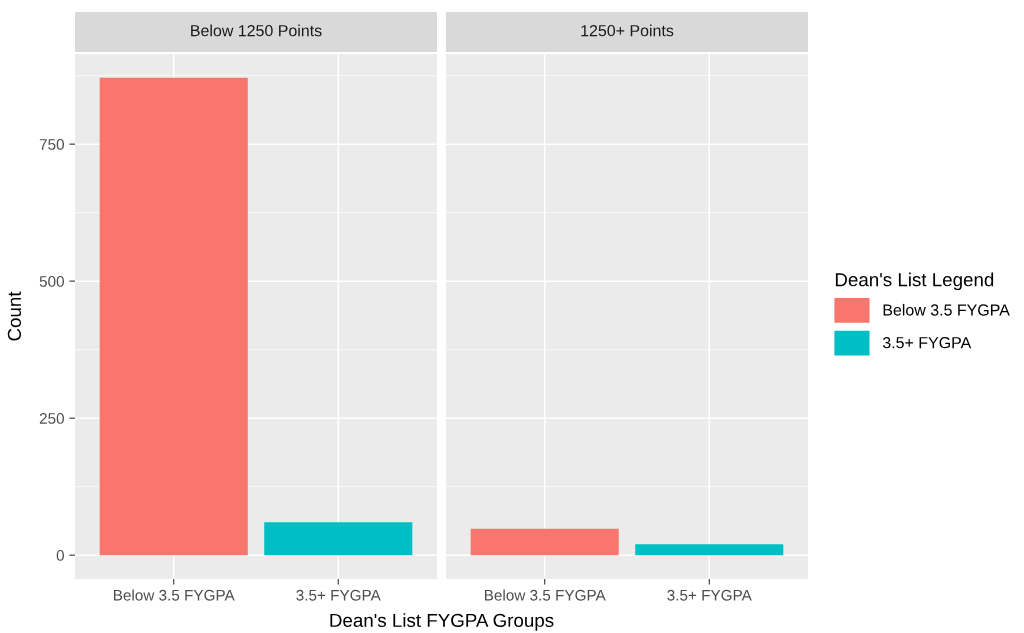 This screenshot has width=1024, height=633. What do you see at coordinates (14, 316) in the screenshot?
I see `y-axis-title: Count` at bounding box center [14, 316].